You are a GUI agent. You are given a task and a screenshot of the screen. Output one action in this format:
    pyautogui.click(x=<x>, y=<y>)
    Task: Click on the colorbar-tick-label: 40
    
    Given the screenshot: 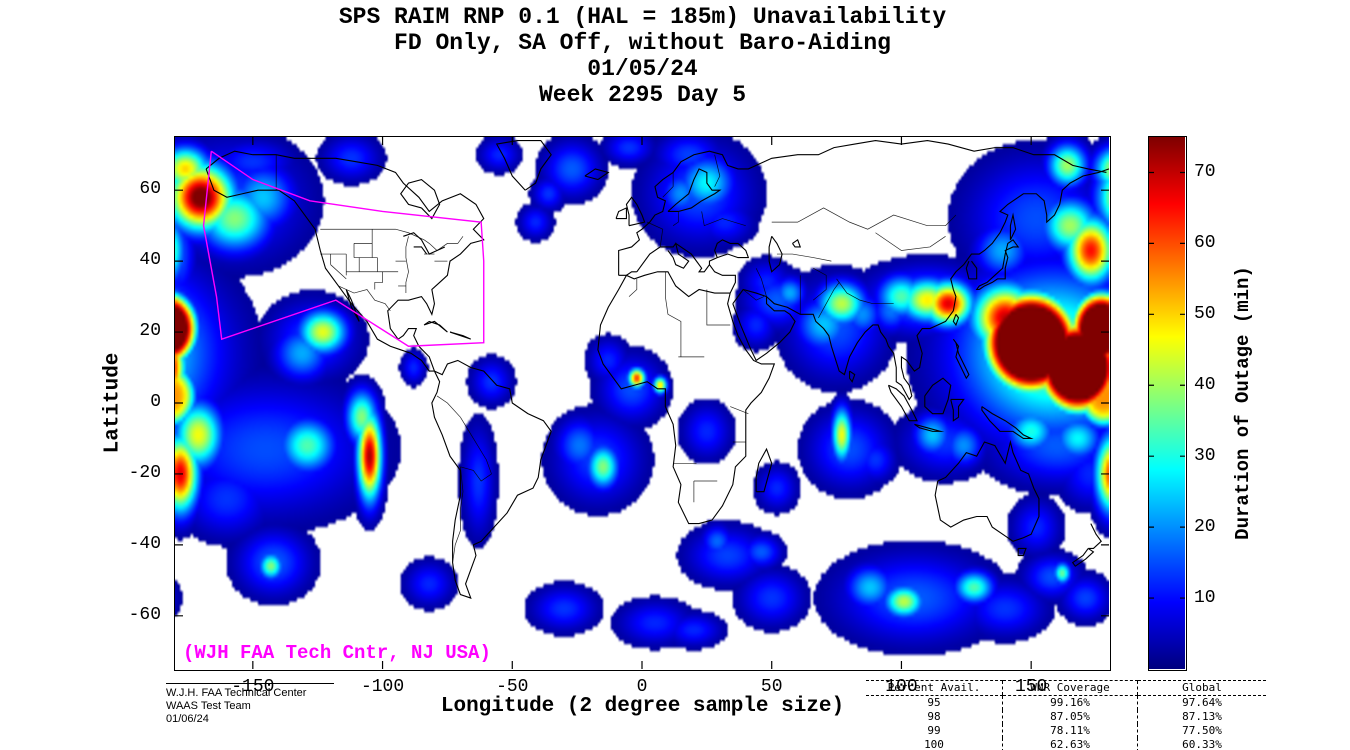 What is the action you would take?
    pyautogui.click(x=1205, y=384)
    